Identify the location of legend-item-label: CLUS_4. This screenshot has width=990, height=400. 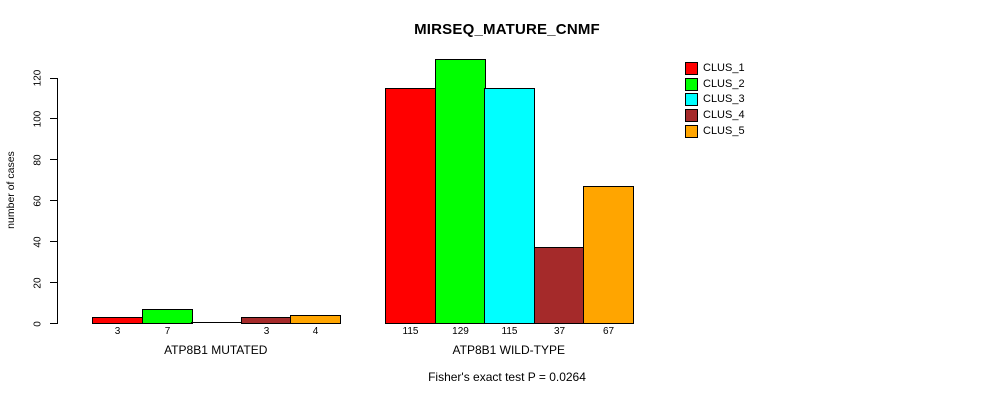
(724, 115).